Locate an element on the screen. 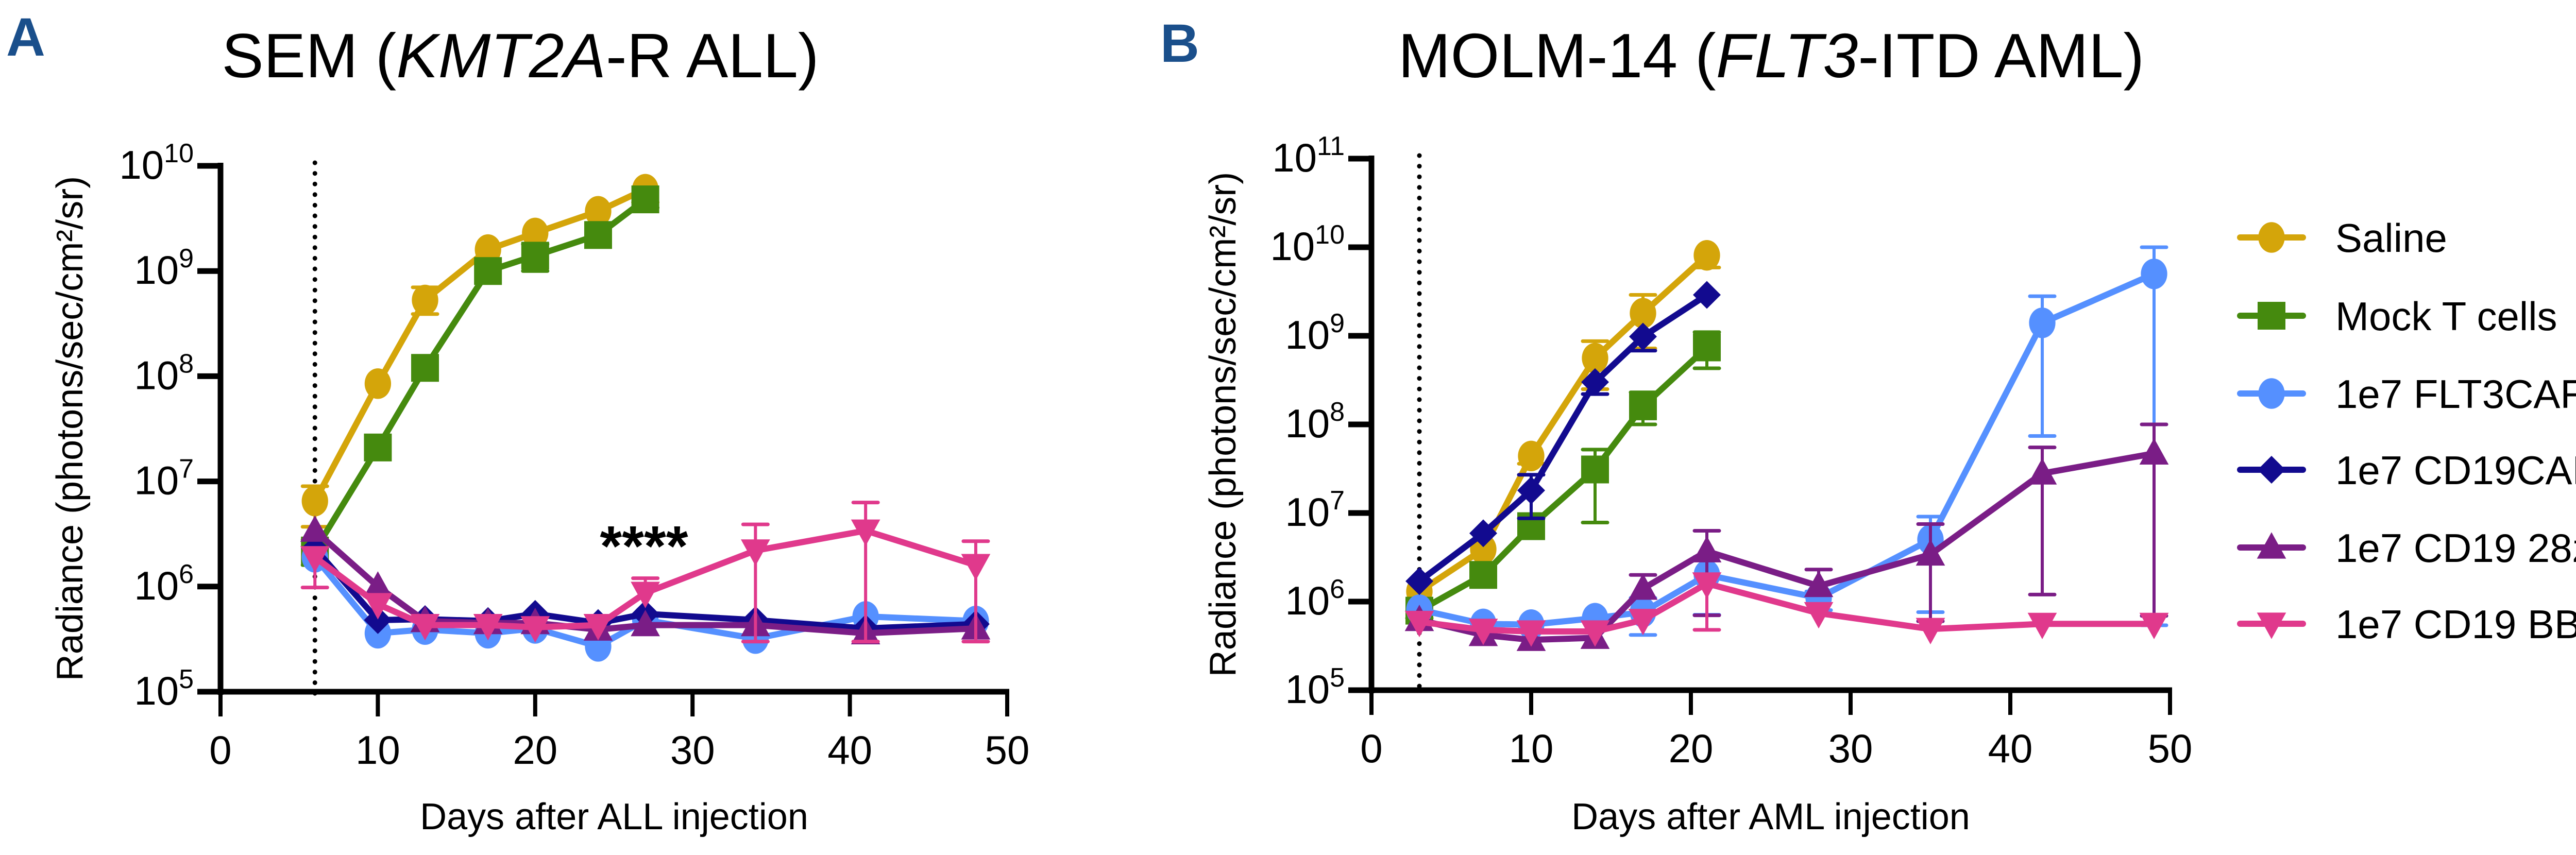 This screenshot has width=2576, height=855. panel-a-series-1e7-cd19-bbz-x-flt3cart is located at coordinates (645, 572).